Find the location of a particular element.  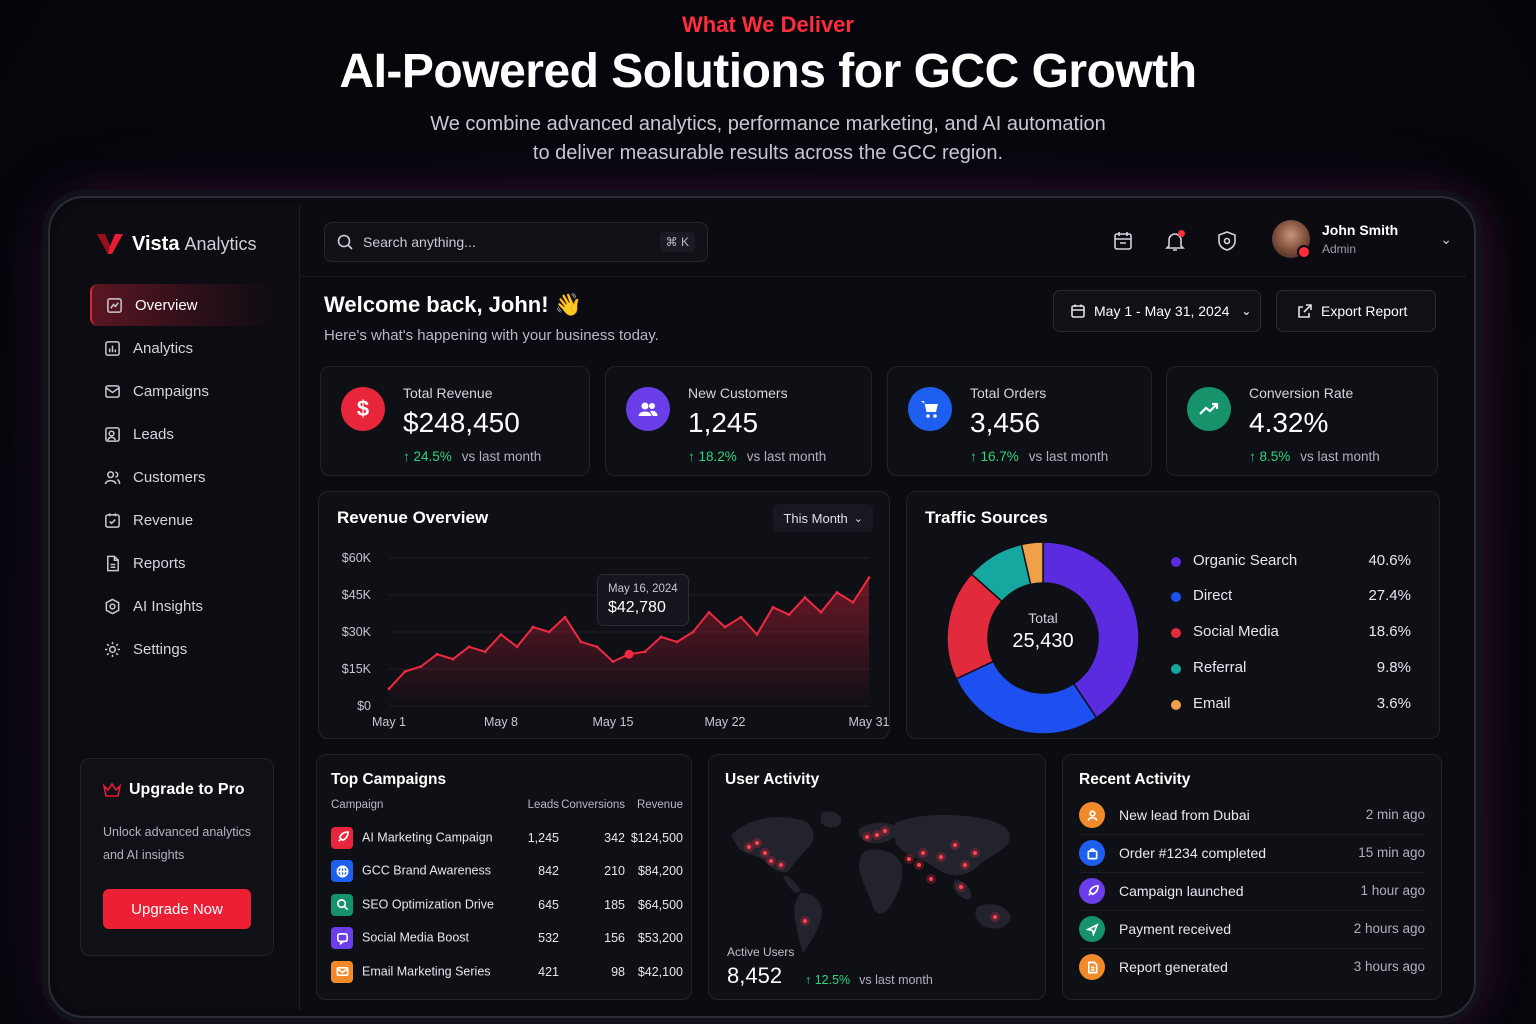

map-southeast-asia is located at coordinates (962, 889).